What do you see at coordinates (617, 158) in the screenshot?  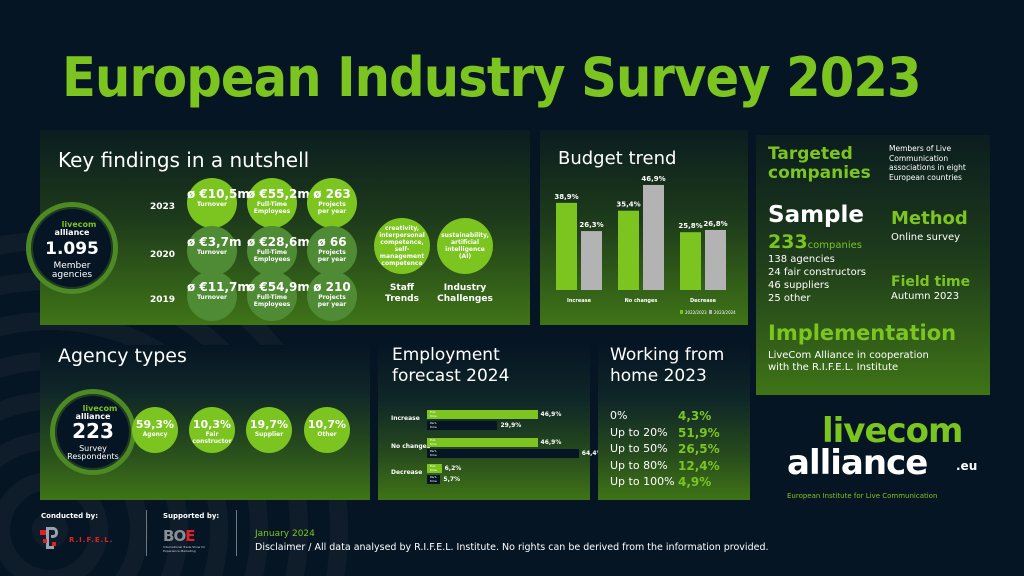 I see `budget-trend-heading: Budget trend` at bounding box center [617, 158].